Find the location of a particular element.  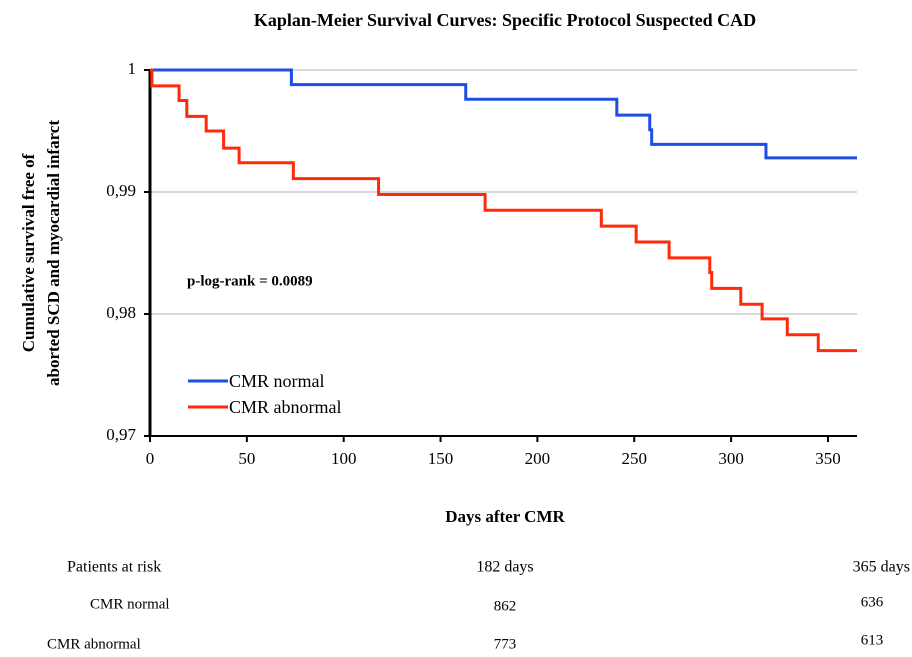

annotation: p-log-rank = 0.0089 is located at coordinates (250, 281).